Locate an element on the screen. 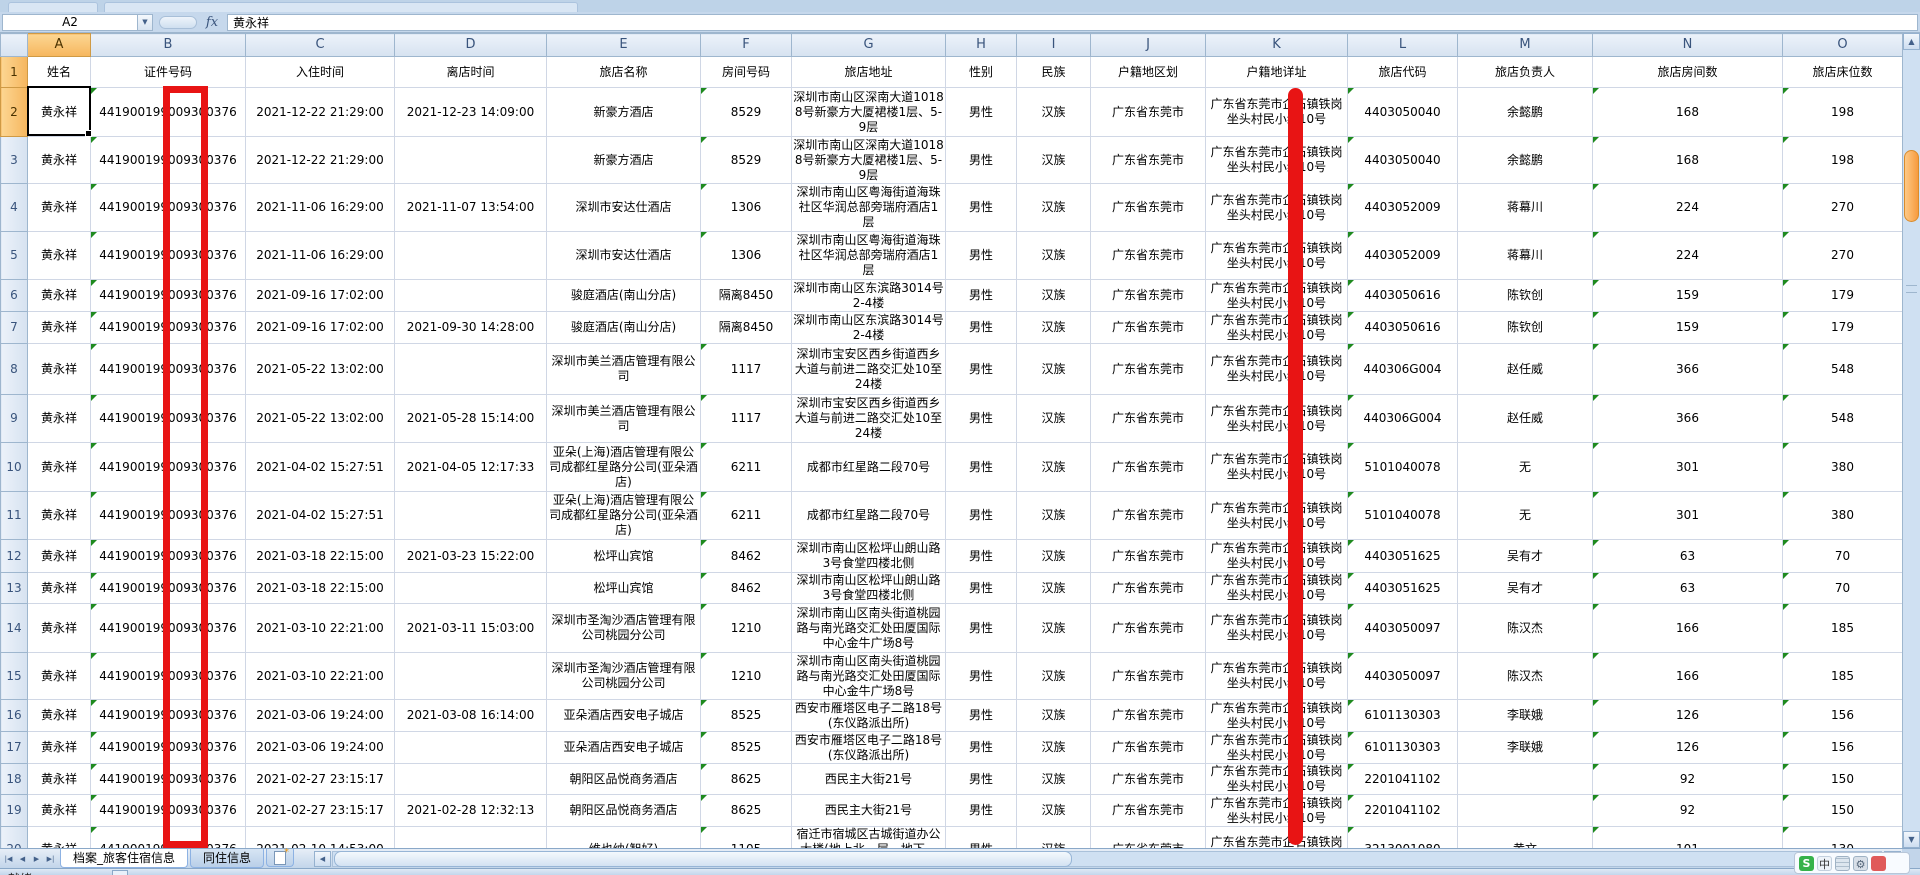 The image size is (1920, 875). cell-D5 is located at coordinates (470, 255).